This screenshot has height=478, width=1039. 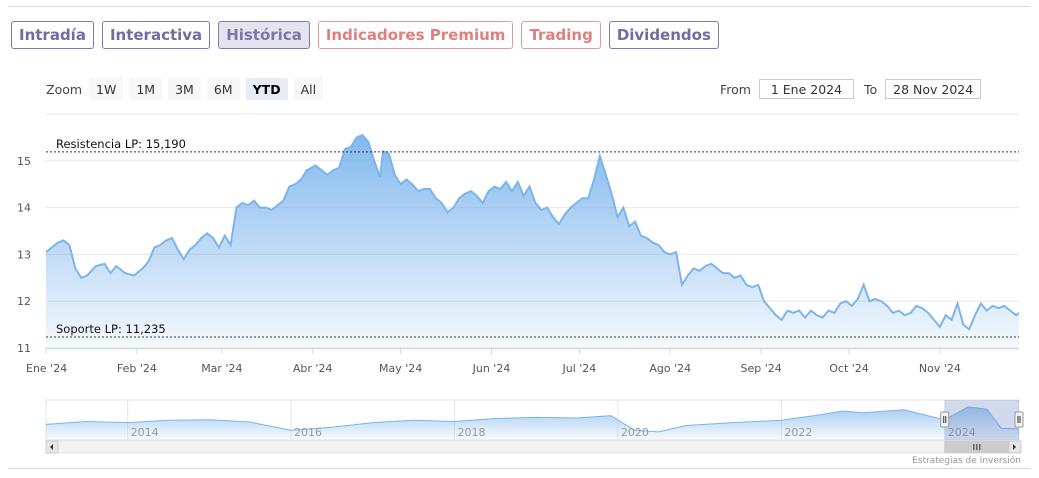 I want to click on zoom-selector: Zoom 1W 1M 3M 6M YTD All, so click(x=187, y=89).